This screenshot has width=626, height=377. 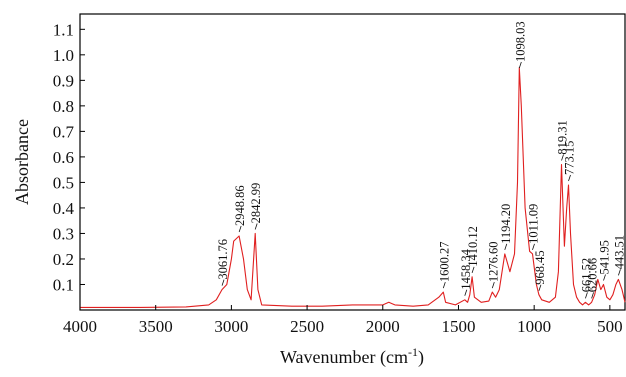 What do you see at coordinates (63, 284) in the screenshot?
I see `y-tick-label: 0.1` at bounding box center [63, 284].